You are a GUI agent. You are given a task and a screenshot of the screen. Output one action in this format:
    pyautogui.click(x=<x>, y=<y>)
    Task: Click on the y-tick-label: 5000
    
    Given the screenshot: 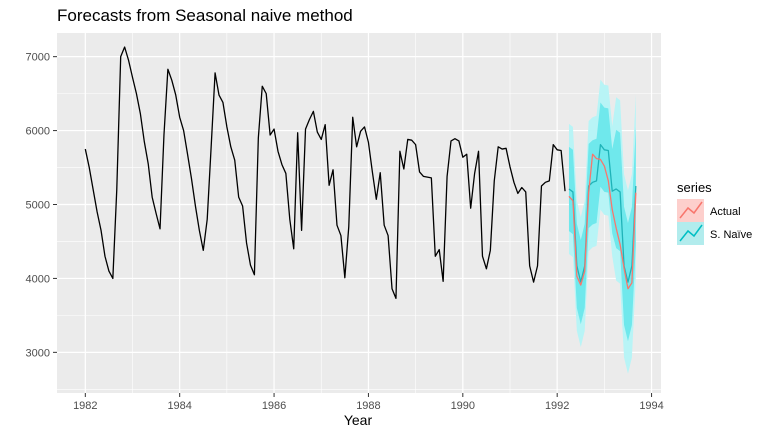 What is the action you would take?
    pyautogui.click(x=38, y=205)
    